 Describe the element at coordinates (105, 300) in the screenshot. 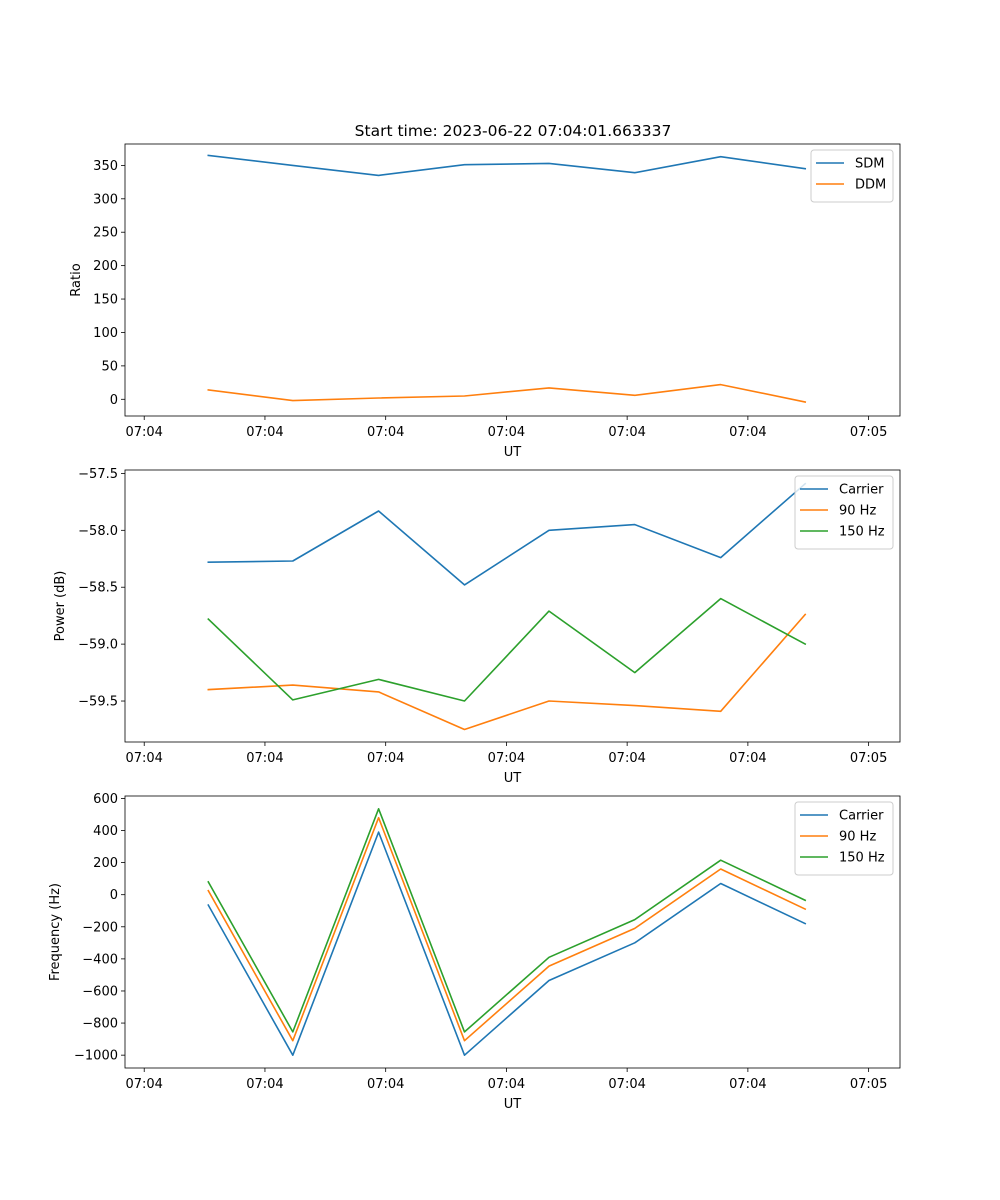

I see `ratio-y-tick-label: 150` at that location.